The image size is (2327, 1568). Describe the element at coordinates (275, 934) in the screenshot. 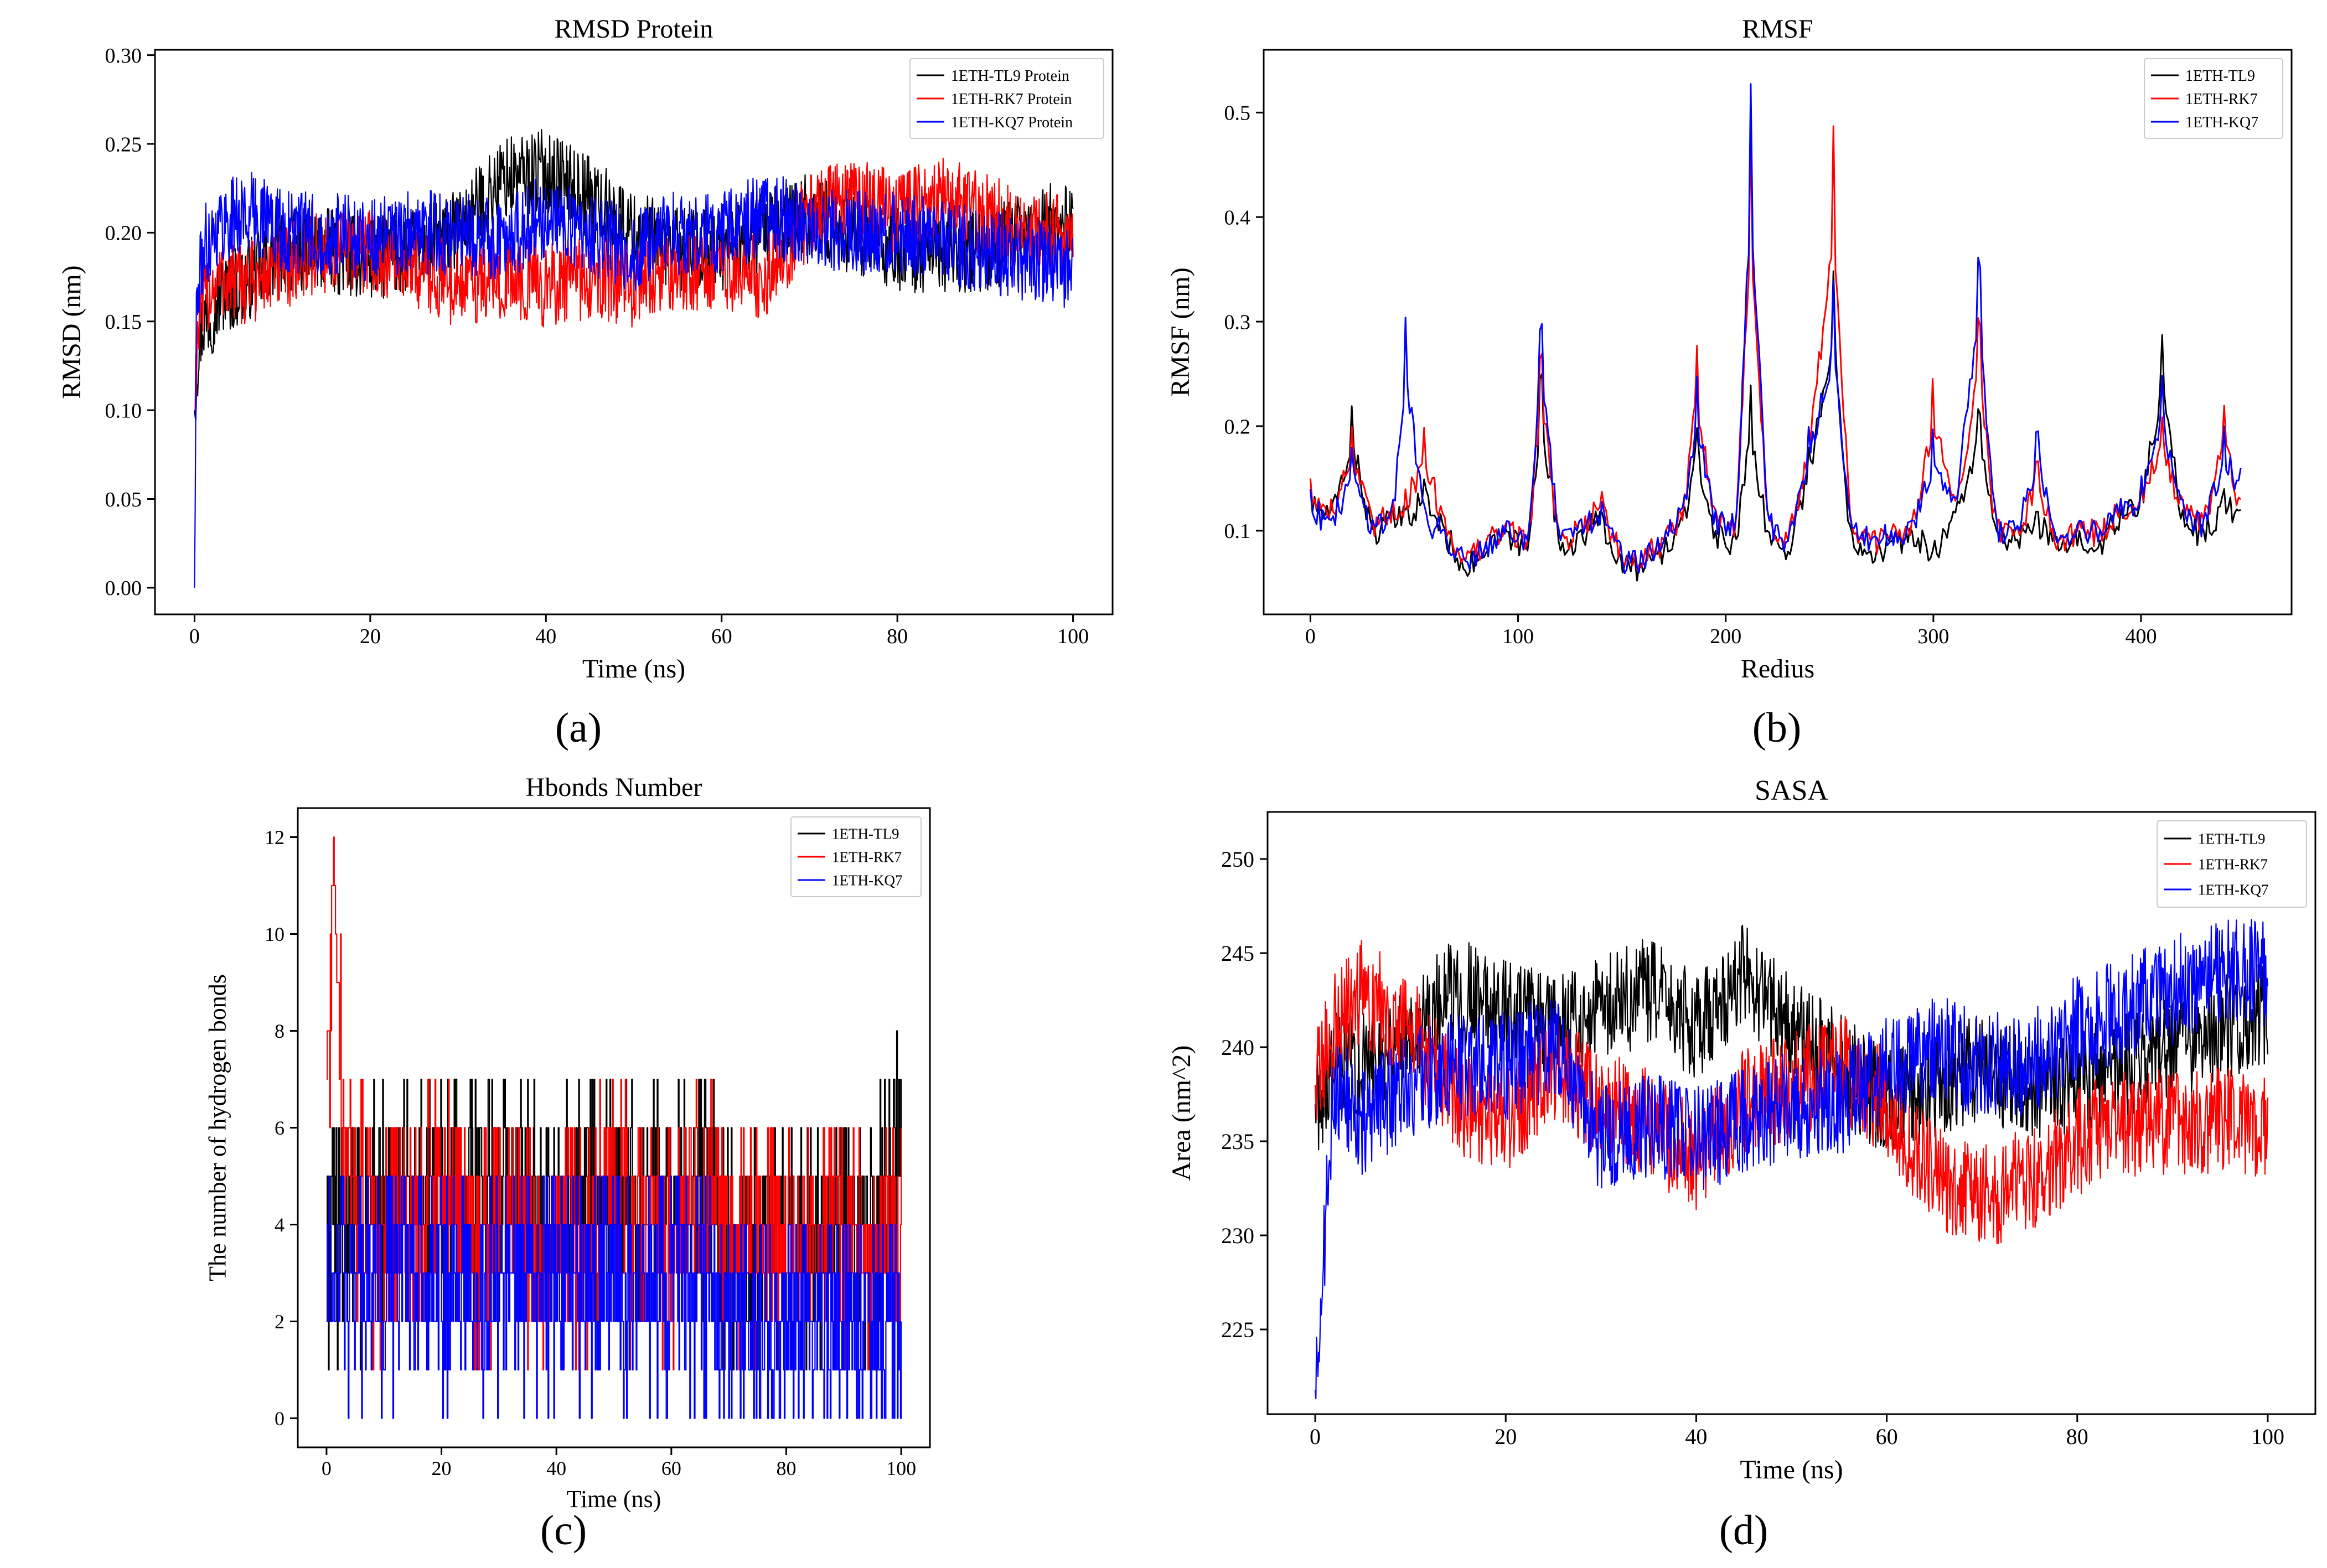

I see `y-tick-label: 10` at that location.